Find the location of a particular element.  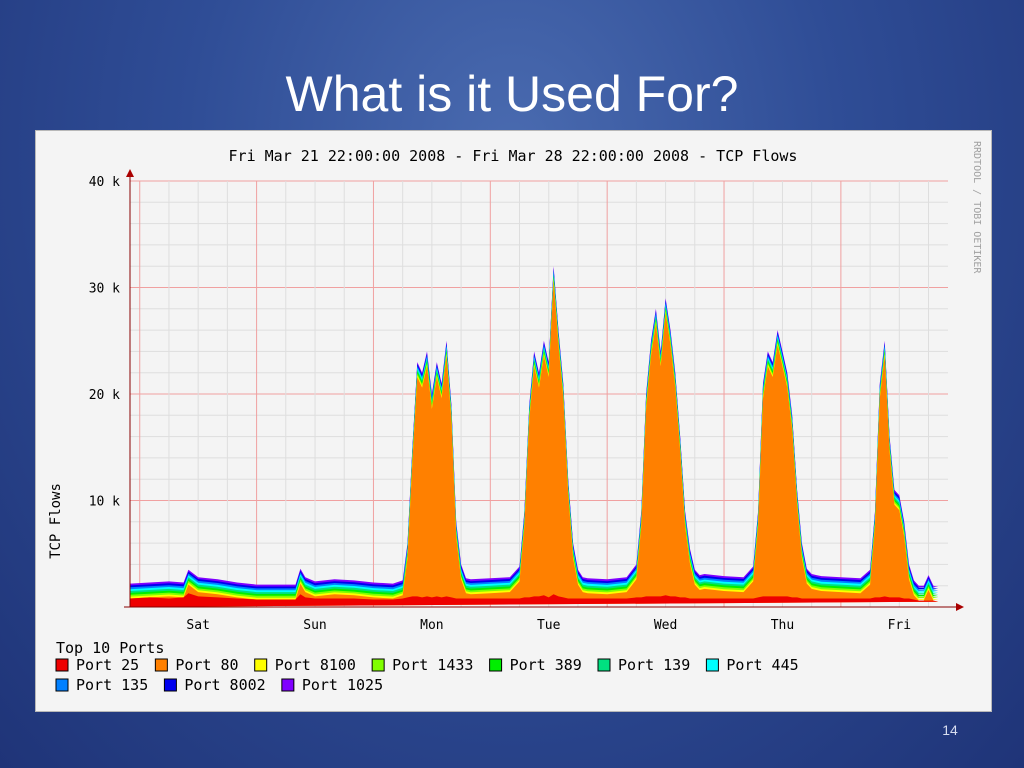

slide-title: What is it Used For? is located at coordinates (512, 94).